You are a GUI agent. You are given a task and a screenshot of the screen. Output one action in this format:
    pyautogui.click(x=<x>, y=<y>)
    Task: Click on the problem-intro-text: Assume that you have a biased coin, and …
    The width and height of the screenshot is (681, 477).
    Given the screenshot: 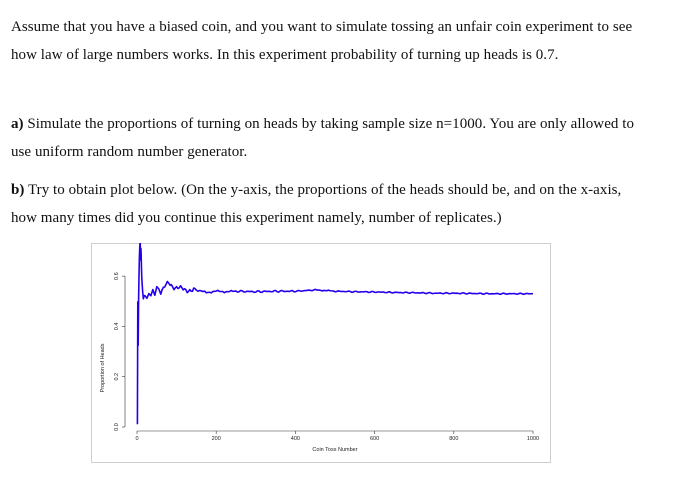 What is the action you would take?
    pyautogui.click(x=322, y=41)
    